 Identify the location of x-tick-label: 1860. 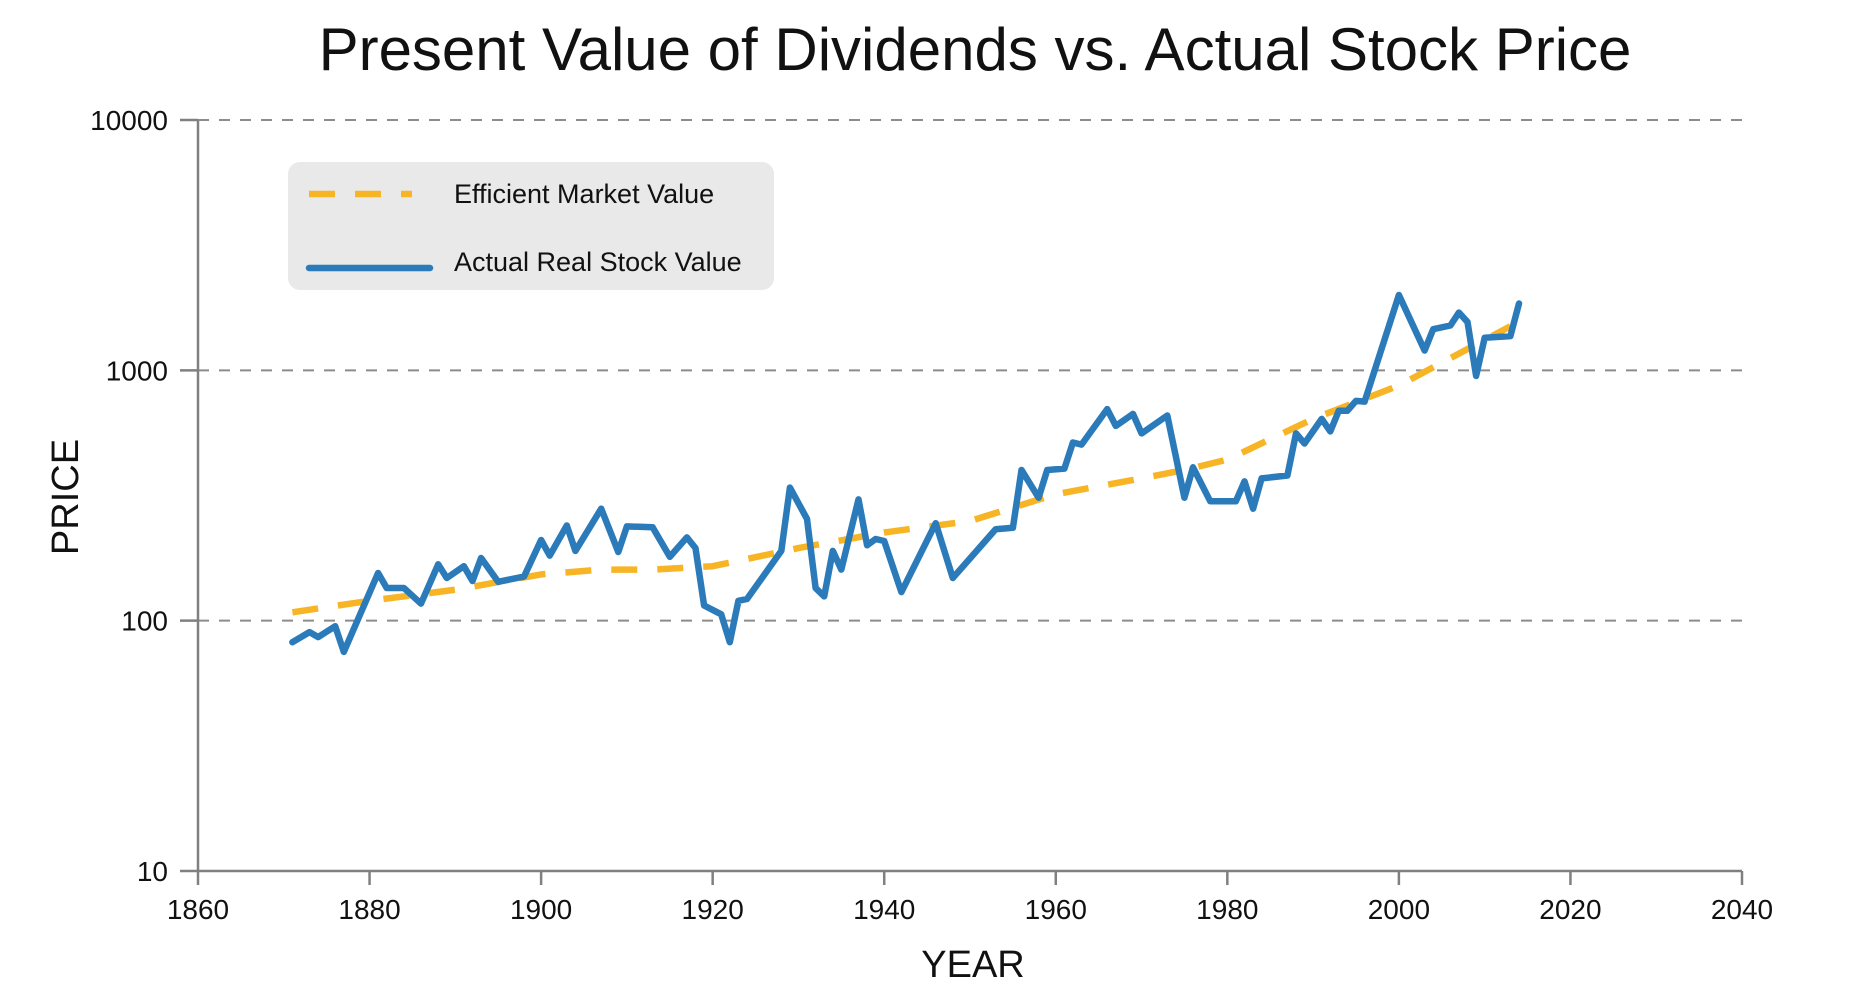
(198, 909).